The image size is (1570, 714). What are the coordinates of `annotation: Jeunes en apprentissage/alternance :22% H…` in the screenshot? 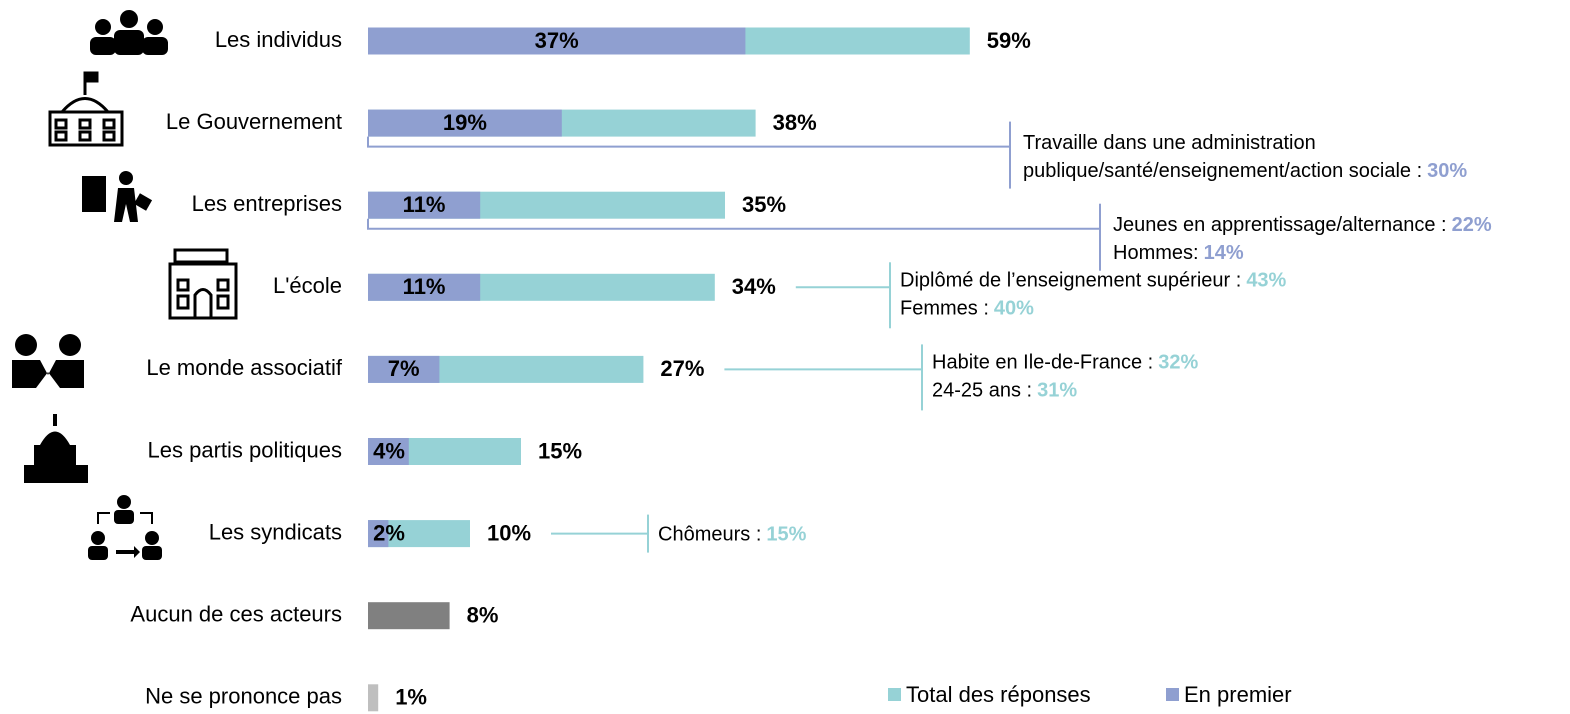 It's located at (929, 237).